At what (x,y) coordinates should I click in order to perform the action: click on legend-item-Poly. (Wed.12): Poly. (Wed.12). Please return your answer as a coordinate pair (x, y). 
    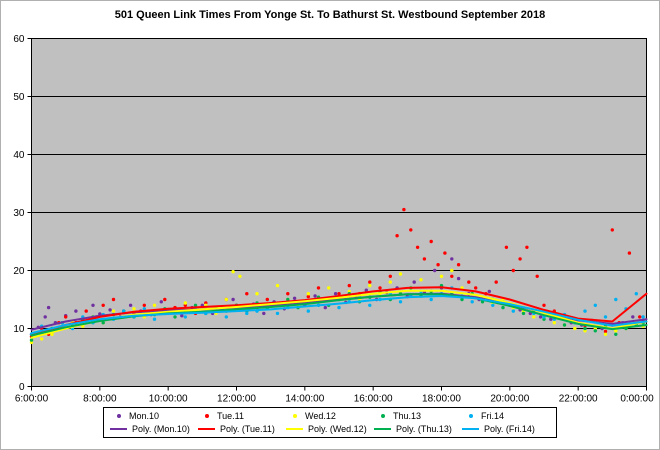
    Looking at the image, I should click on (330, 429).